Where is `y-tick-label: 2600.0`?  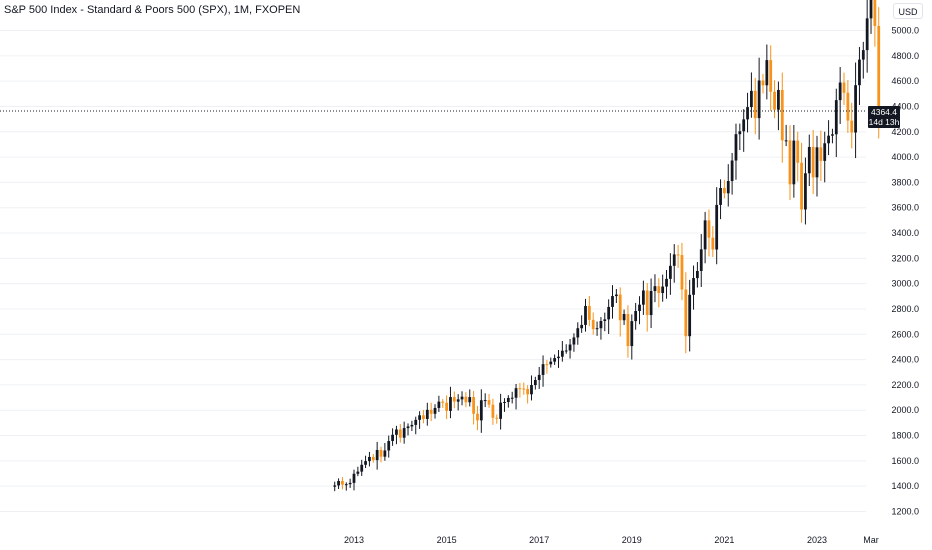
y-tick-label: 2600.0 is located at coordinates (905, 334).